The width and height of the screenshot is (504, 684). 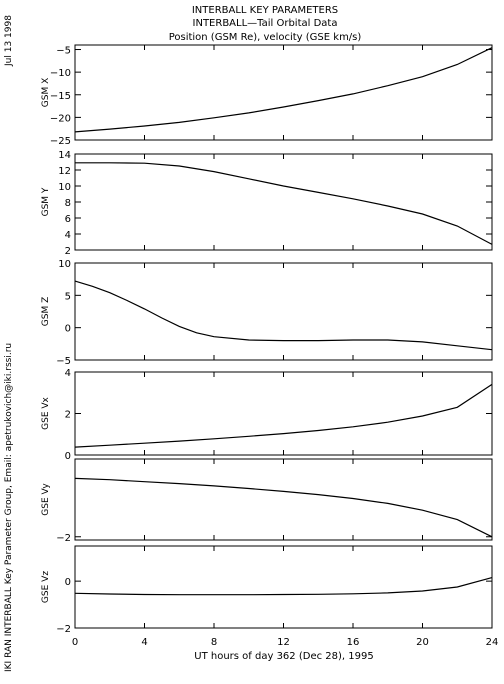 I want to click on panel-4: GSE Vx 0 2 4, so click(x=267, y=415).